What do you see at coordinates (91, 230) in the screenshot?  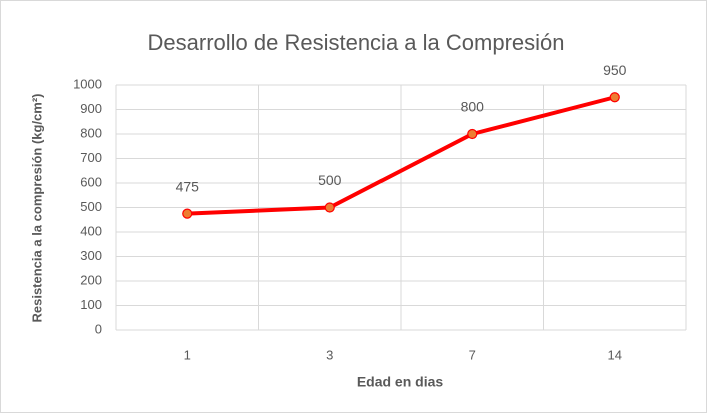 I see `y-tick-label: 400` at bounding box center [91, 230].